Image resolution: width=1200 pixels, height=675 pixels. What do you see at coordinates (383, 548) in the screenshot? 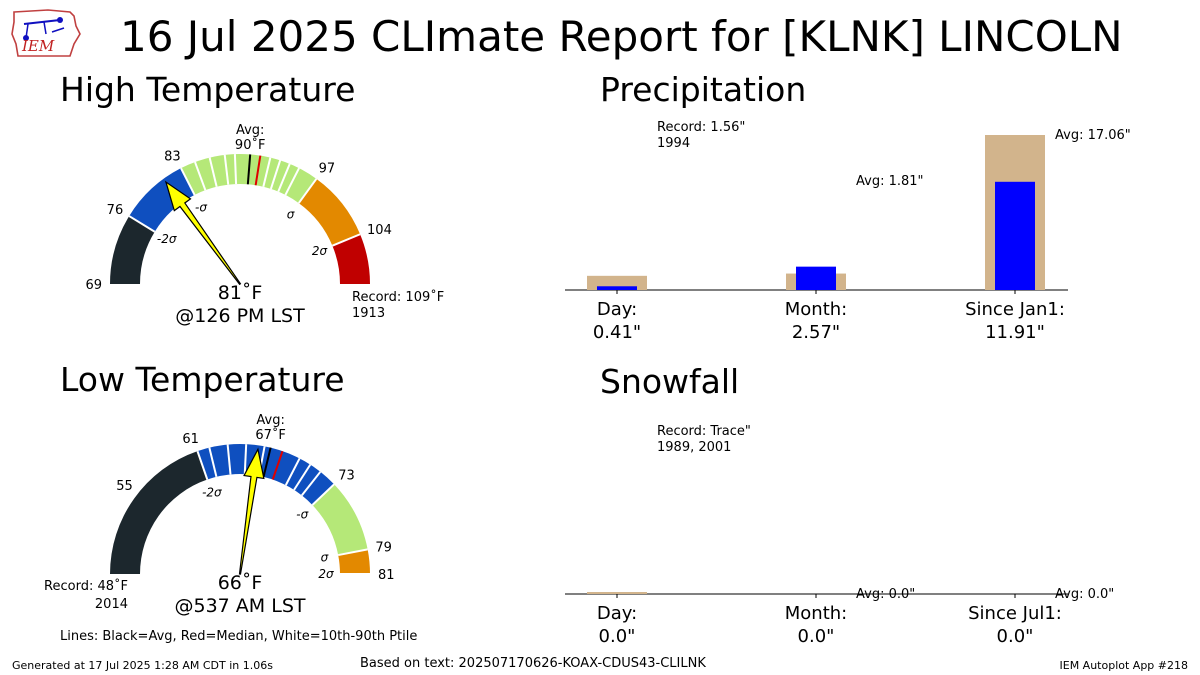
I see `gauge-tick-label: 79` at bounding box center [383, 548].